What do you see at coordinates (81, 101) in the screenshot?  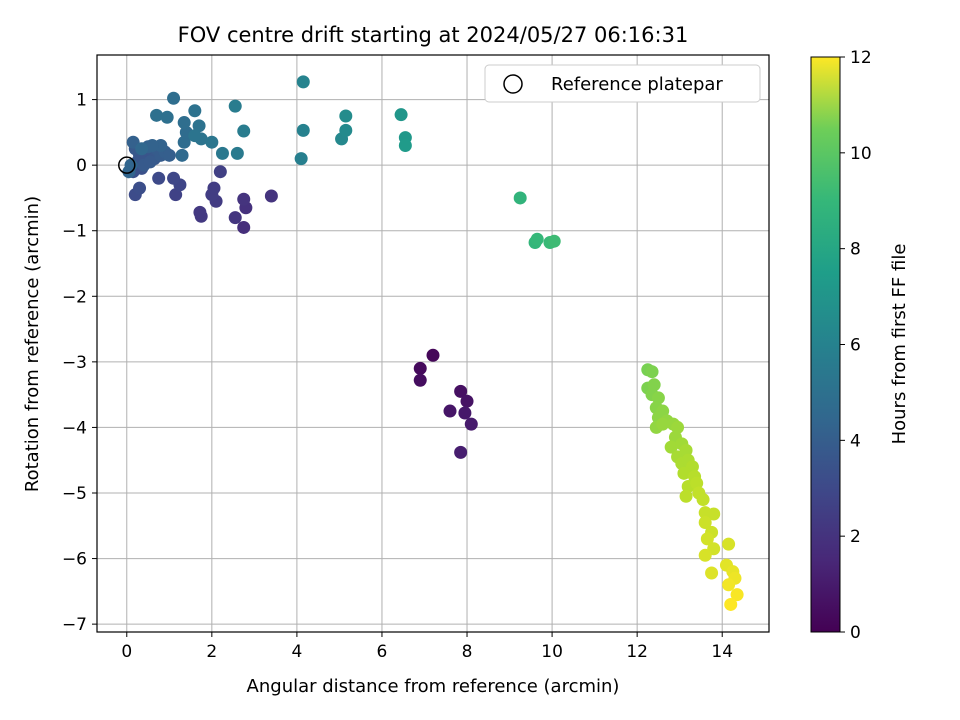 I see `y-tick-label: 1` at bounding box center [81, 101].